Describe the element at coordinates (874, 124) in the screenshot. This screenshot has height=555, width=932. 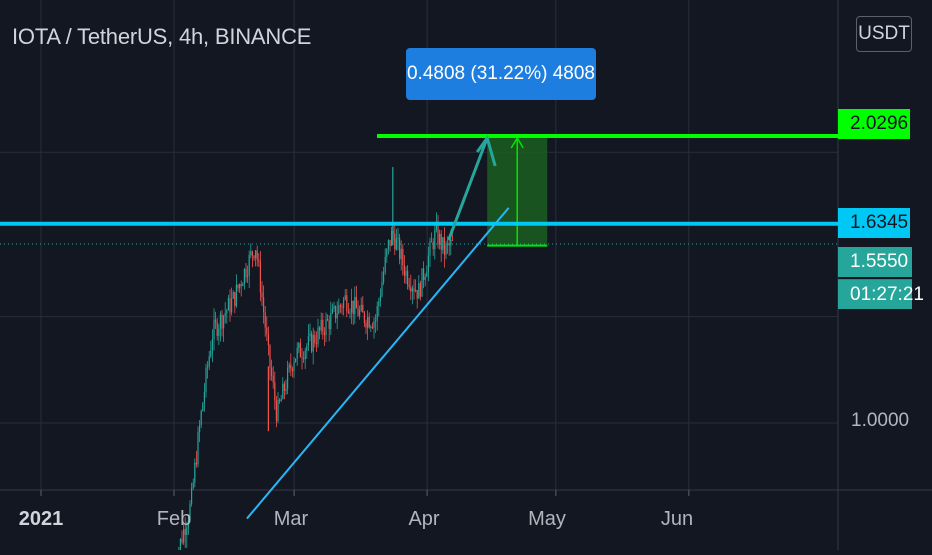
I see `target-price-label: 2.0296` at that location.